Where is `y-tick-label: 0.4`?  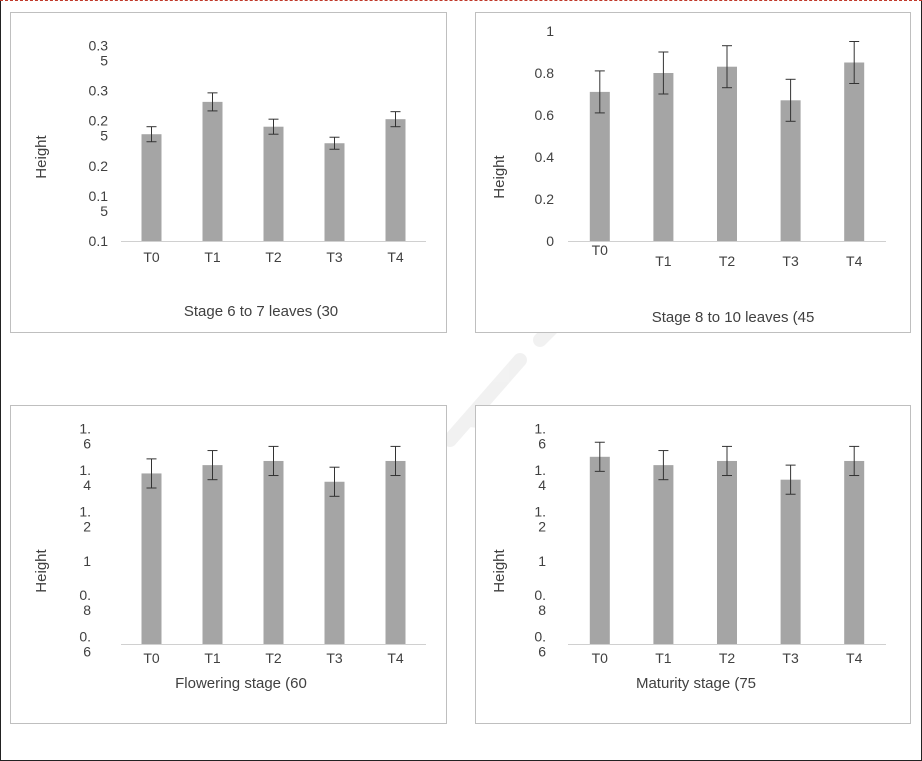
y-tick-label: 0.4 is located at coordinates (545, 157).